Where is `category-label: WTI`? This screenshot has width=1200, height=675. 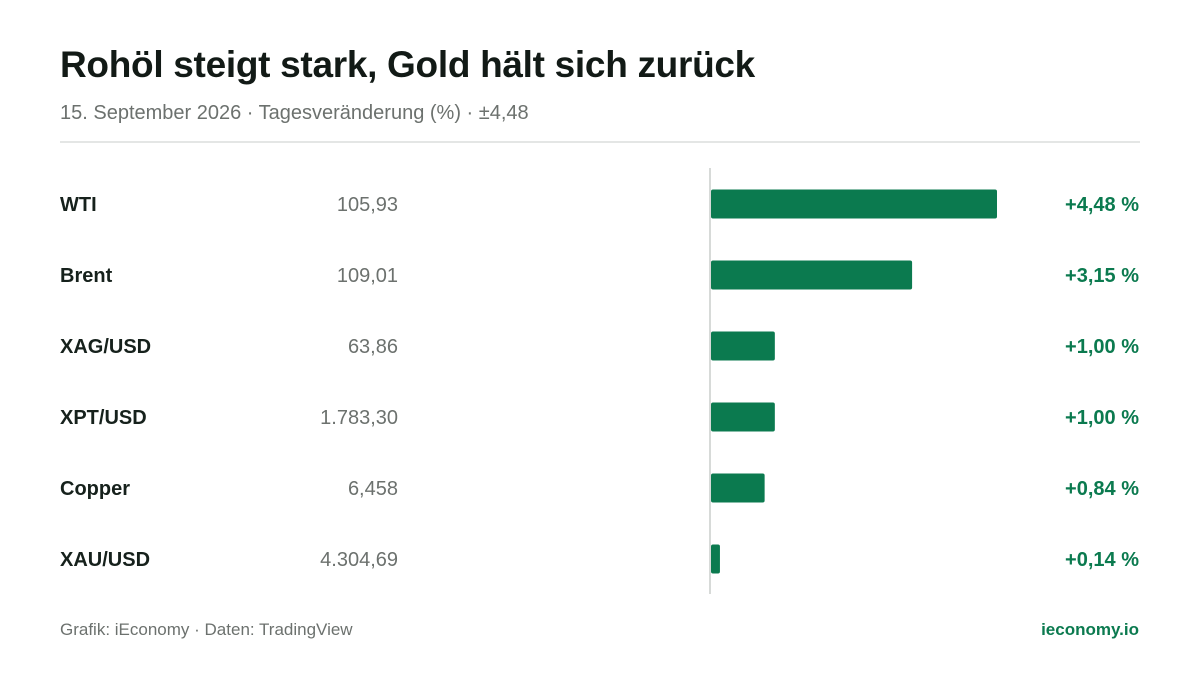 category-label: WTI is located at coordinates (78, 205).